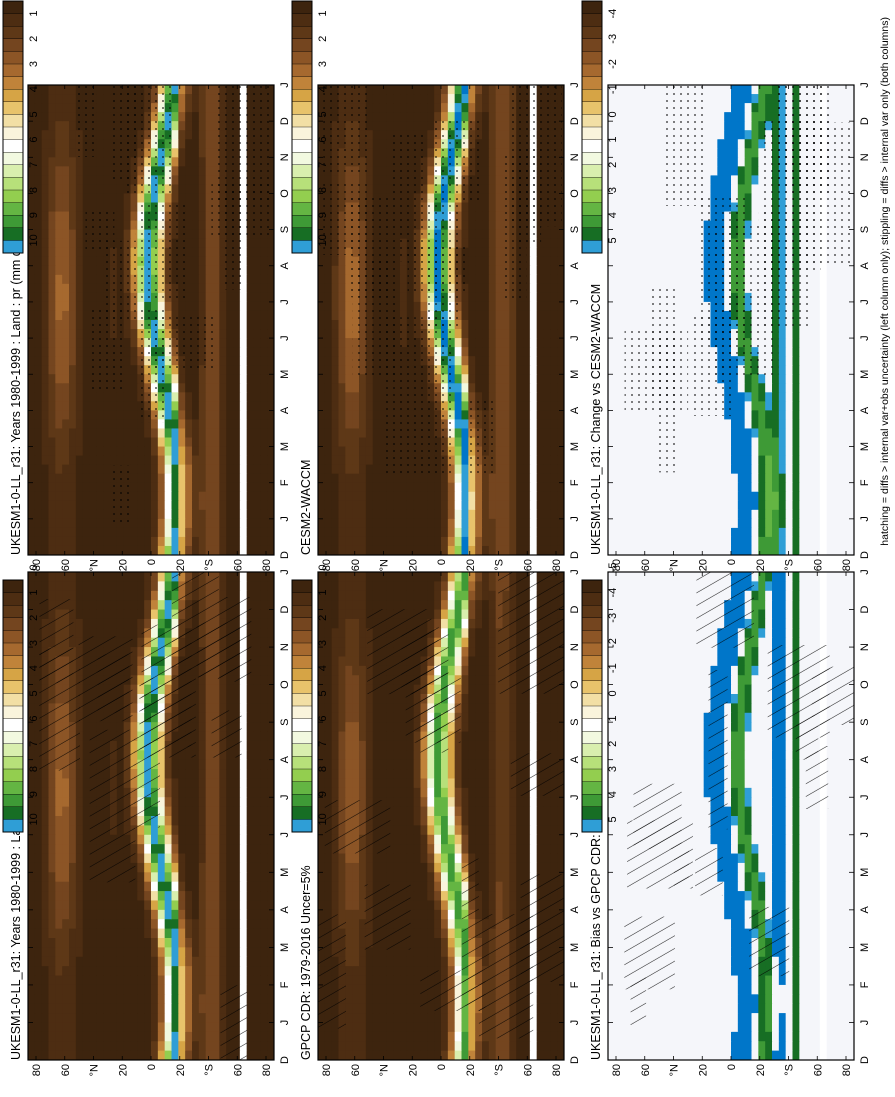 This screenshot has height=1097, width=895. What do you see at coordinates (34, 819) in the screenshot?
I see `colorbar-label: 10` at bounding box center [34, 819].